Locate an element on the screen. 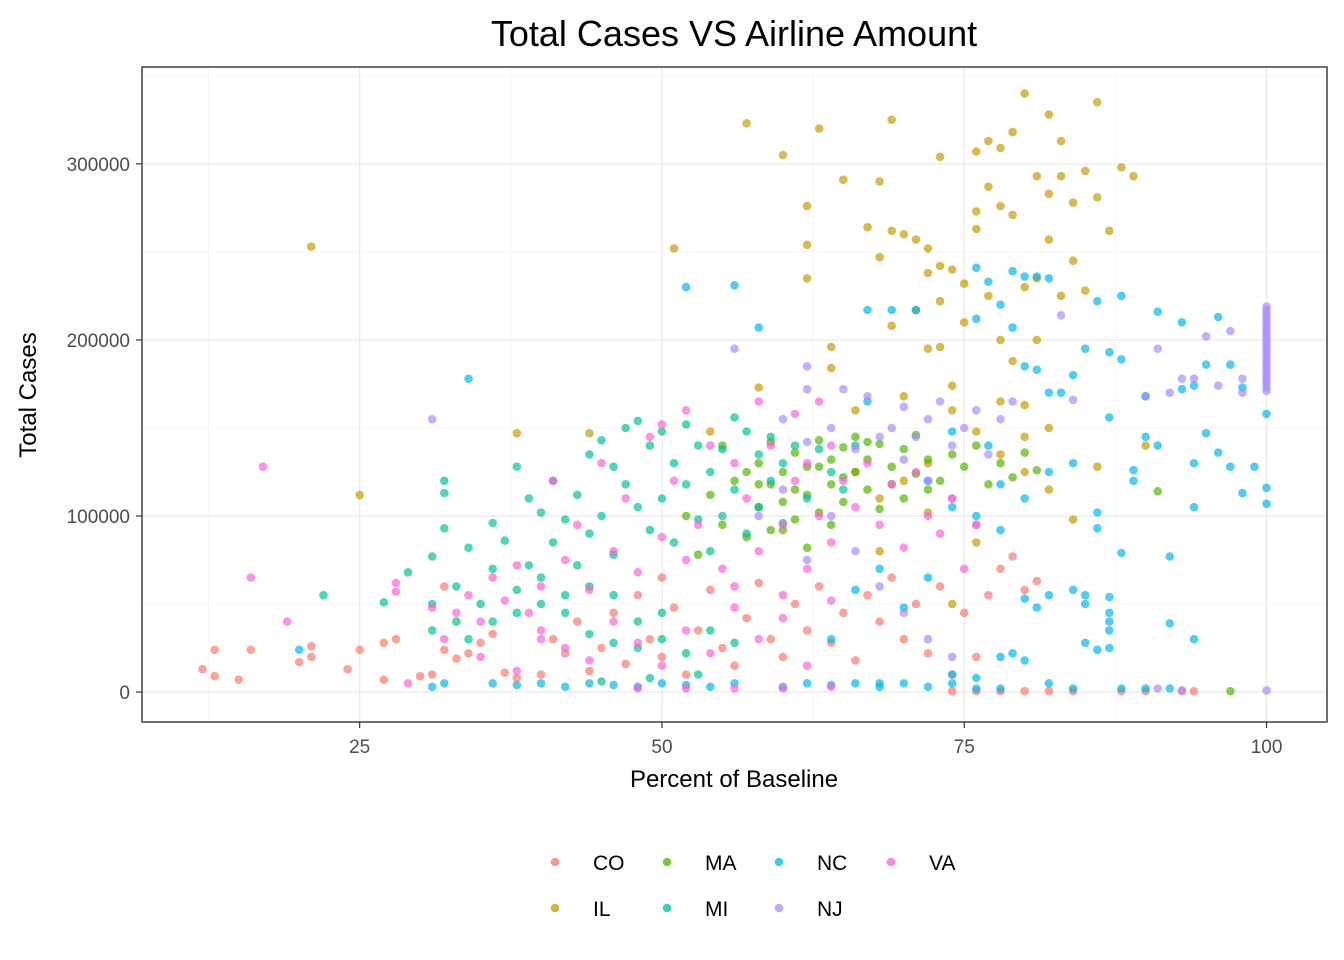  y-tick-label: 200000 is located at coordinates (98, 341).